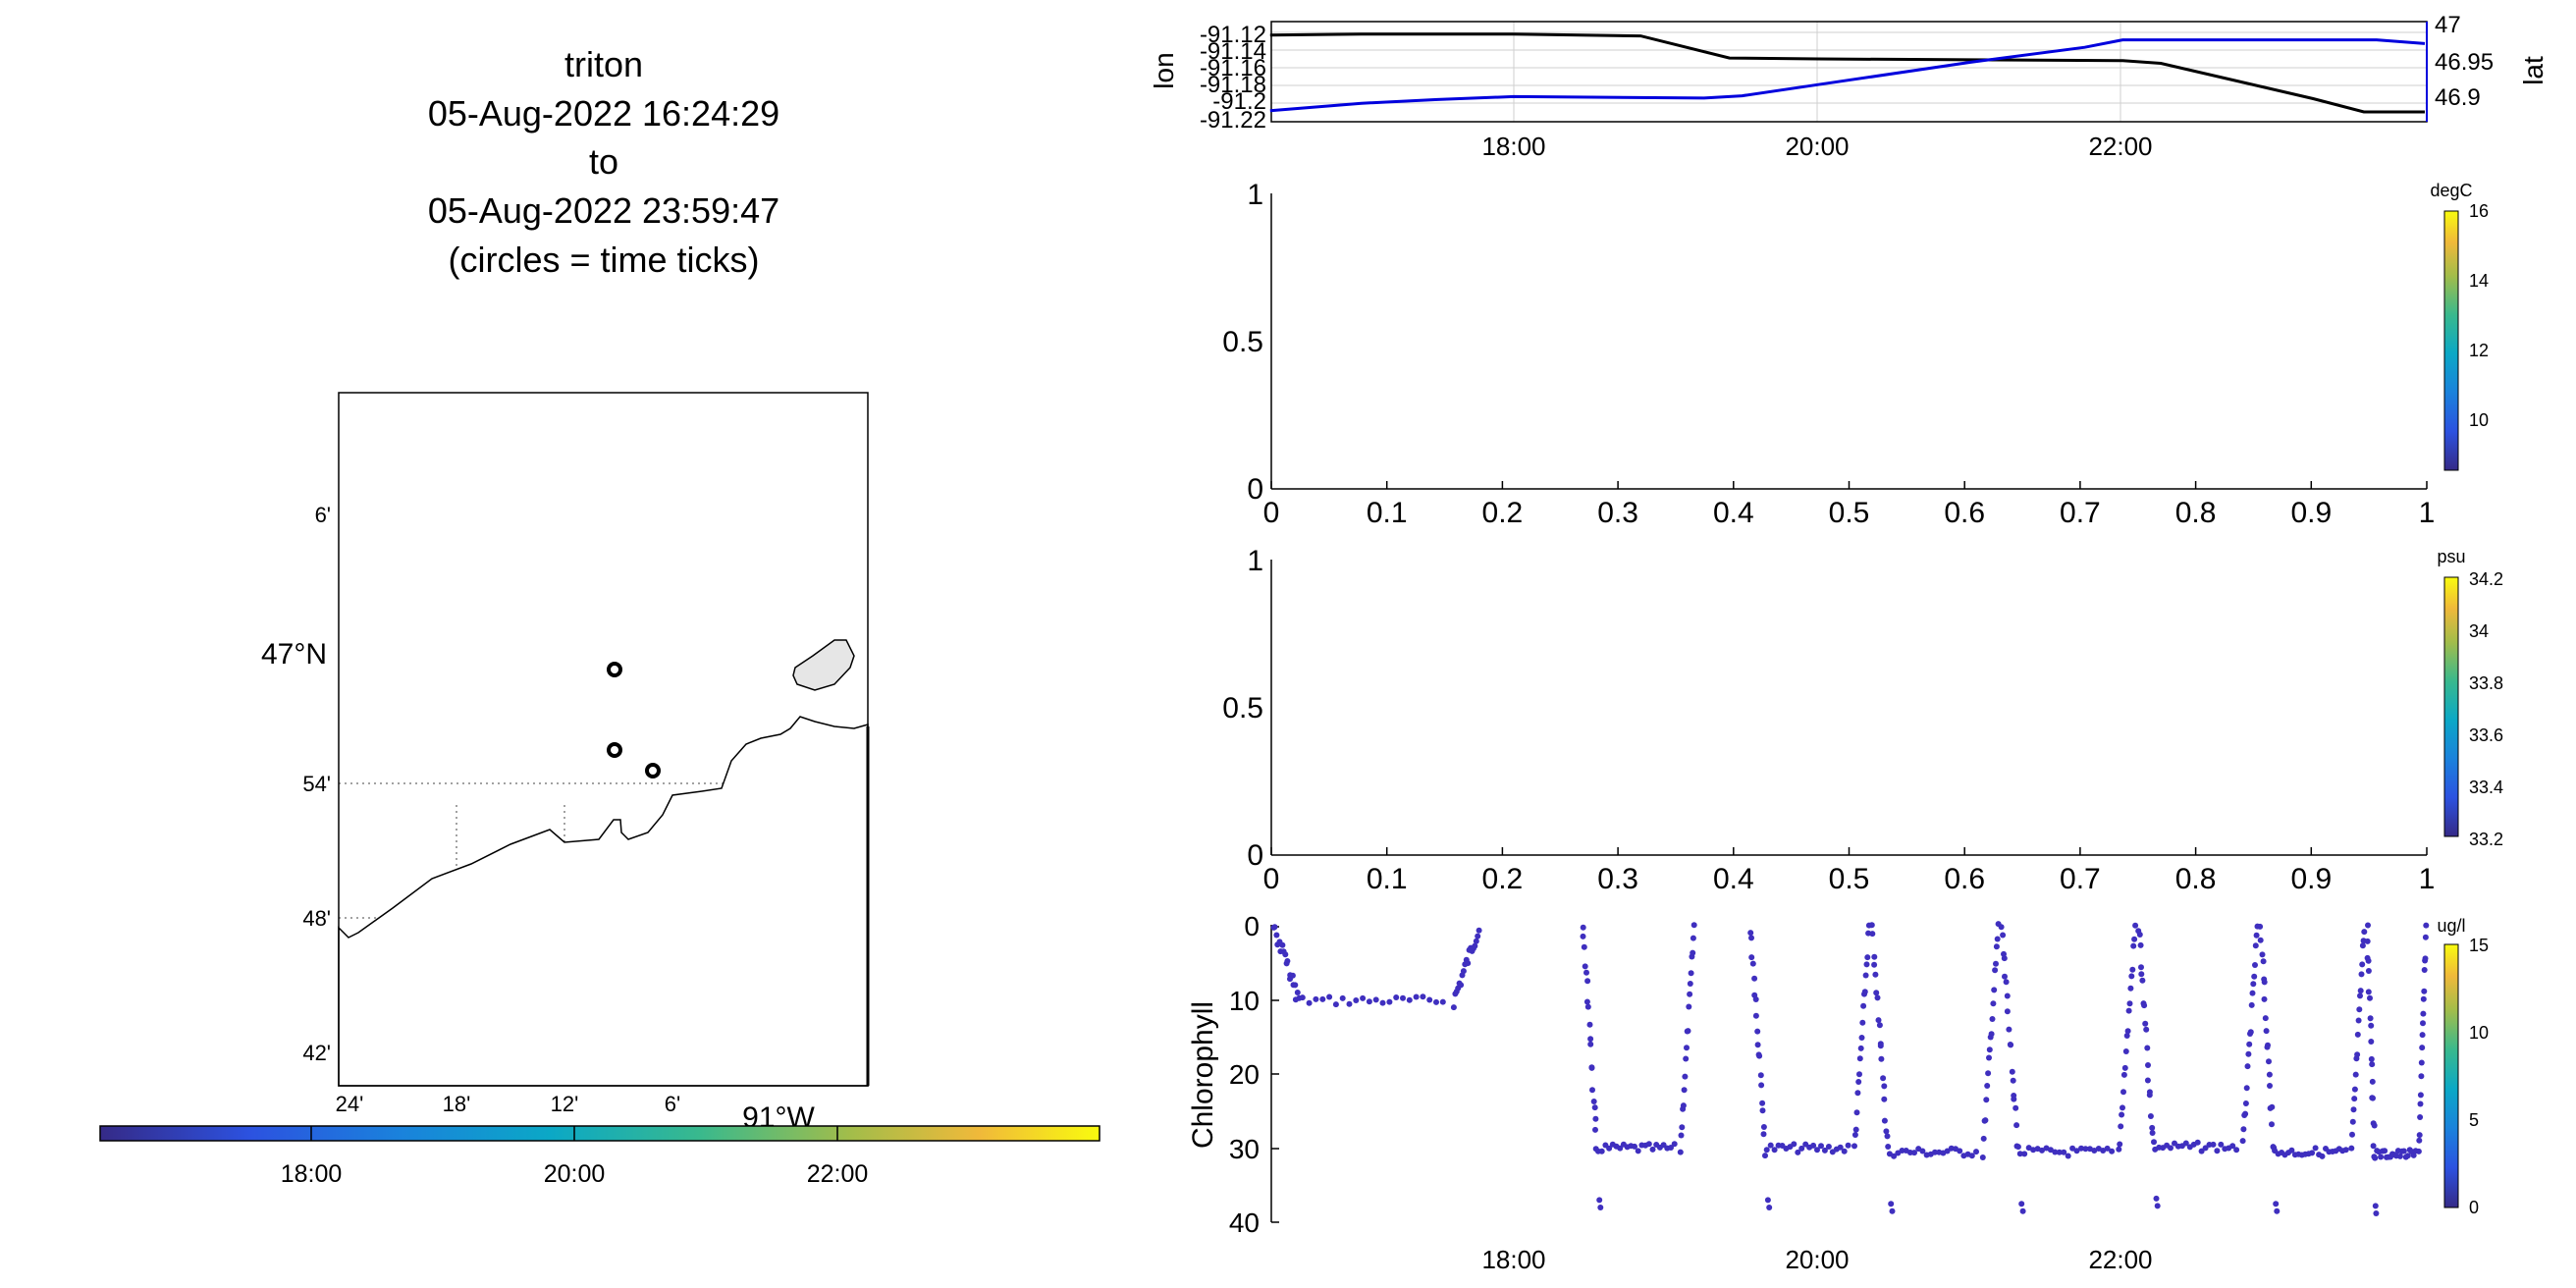  Describe the element at coordinates (575, 1174) in the screenshot. I see `time-colorbar-label: 20:00` at that location.